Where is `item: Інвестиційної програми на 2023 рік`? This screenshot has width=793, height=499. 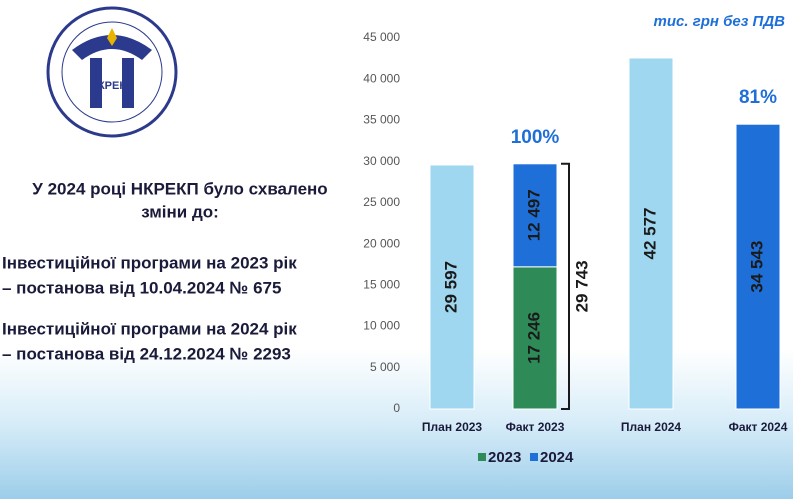 item: Інвестиційної програми на 2023 рік is located at coordinates (149, 262).